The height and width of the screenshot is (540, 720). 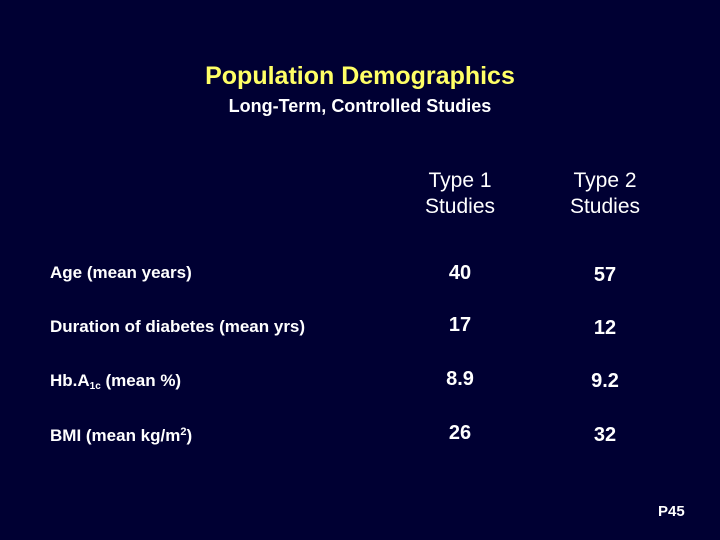 What do you see at coordinates (460, 206) in the screenshot?
I see `column-header-type1-line2: Studies` at bounding box center [460, 206].